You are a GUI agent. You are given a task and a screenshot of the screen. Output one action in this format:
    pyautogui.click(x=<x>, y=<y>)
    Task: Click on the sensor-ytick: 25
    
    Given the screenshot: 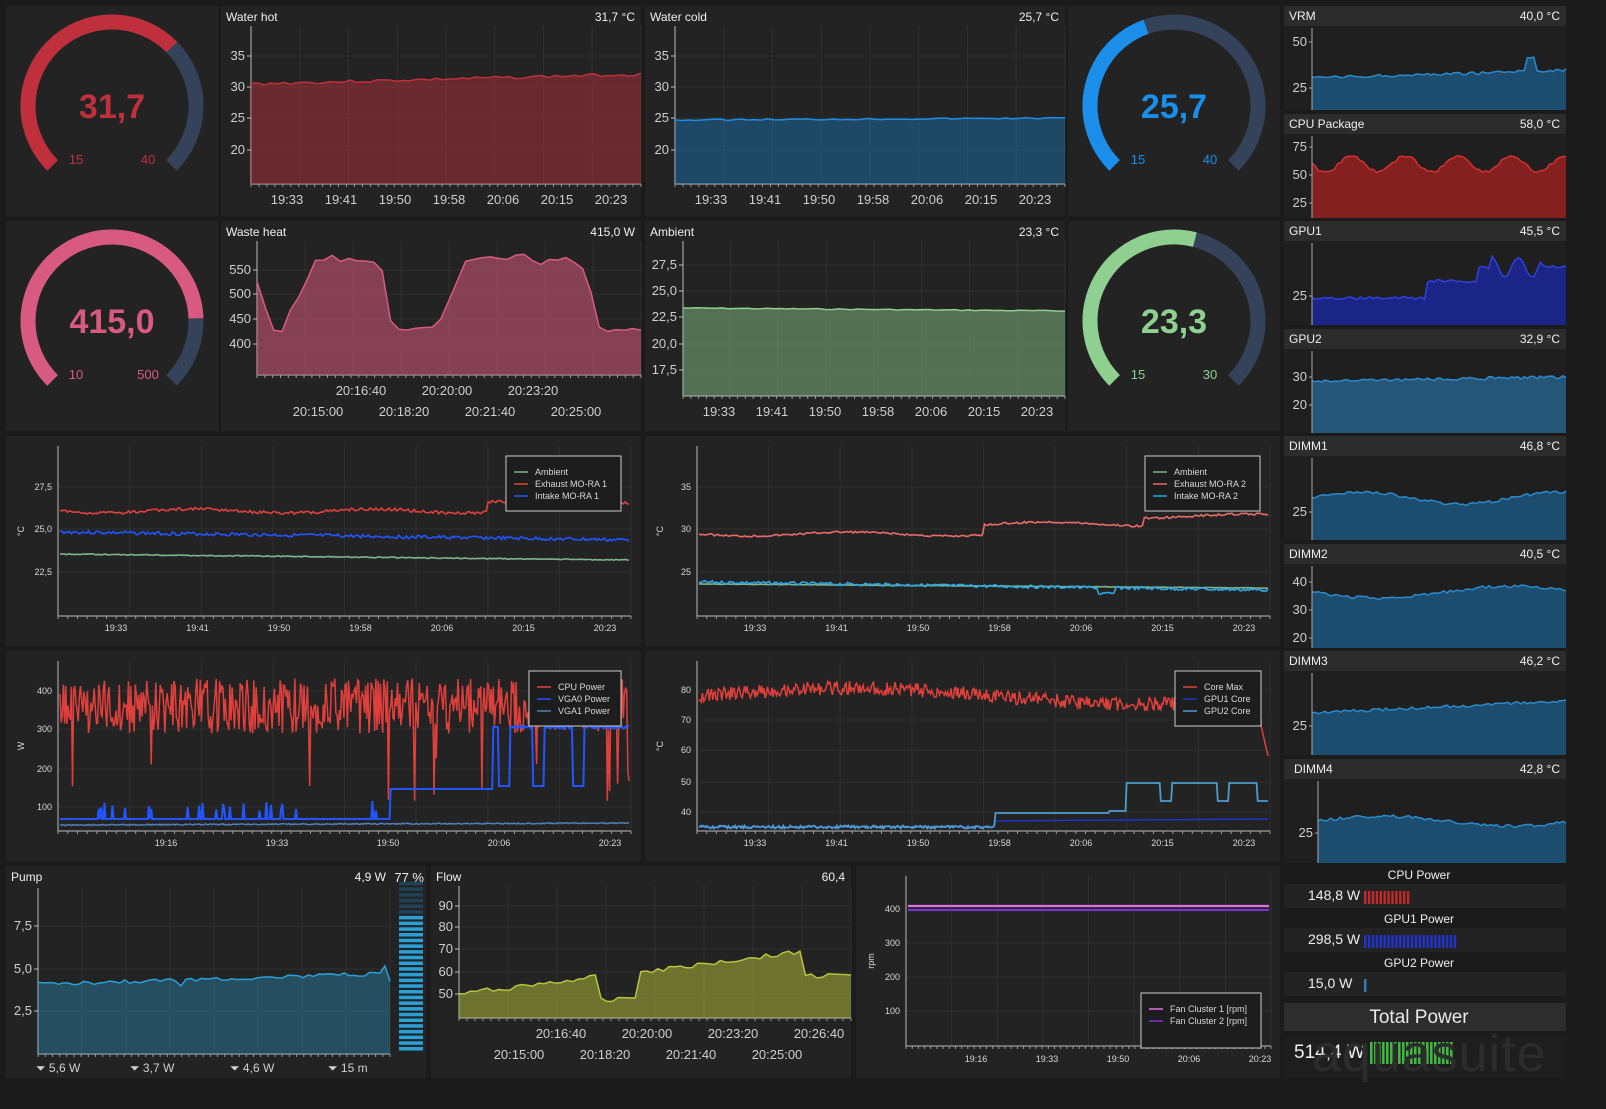 What is the action you would take?
    pyautogui.click(x=1300, y=725)
    